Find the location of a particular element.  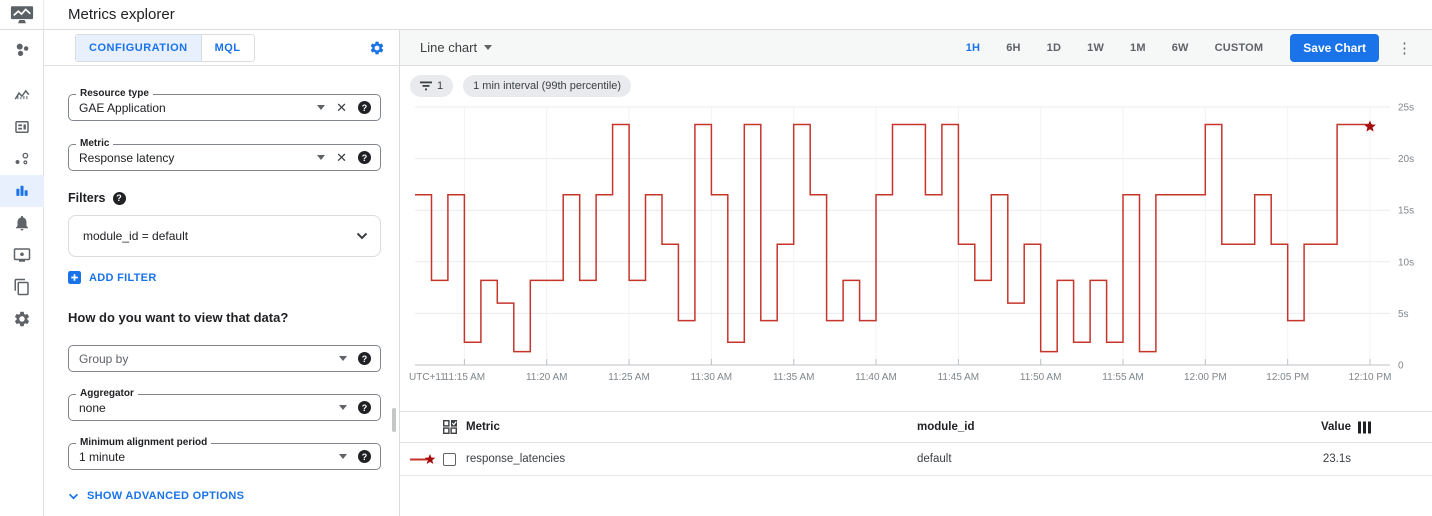

legend-table-row: response_latencies default 23.1s is located at coordinates (916, 459).